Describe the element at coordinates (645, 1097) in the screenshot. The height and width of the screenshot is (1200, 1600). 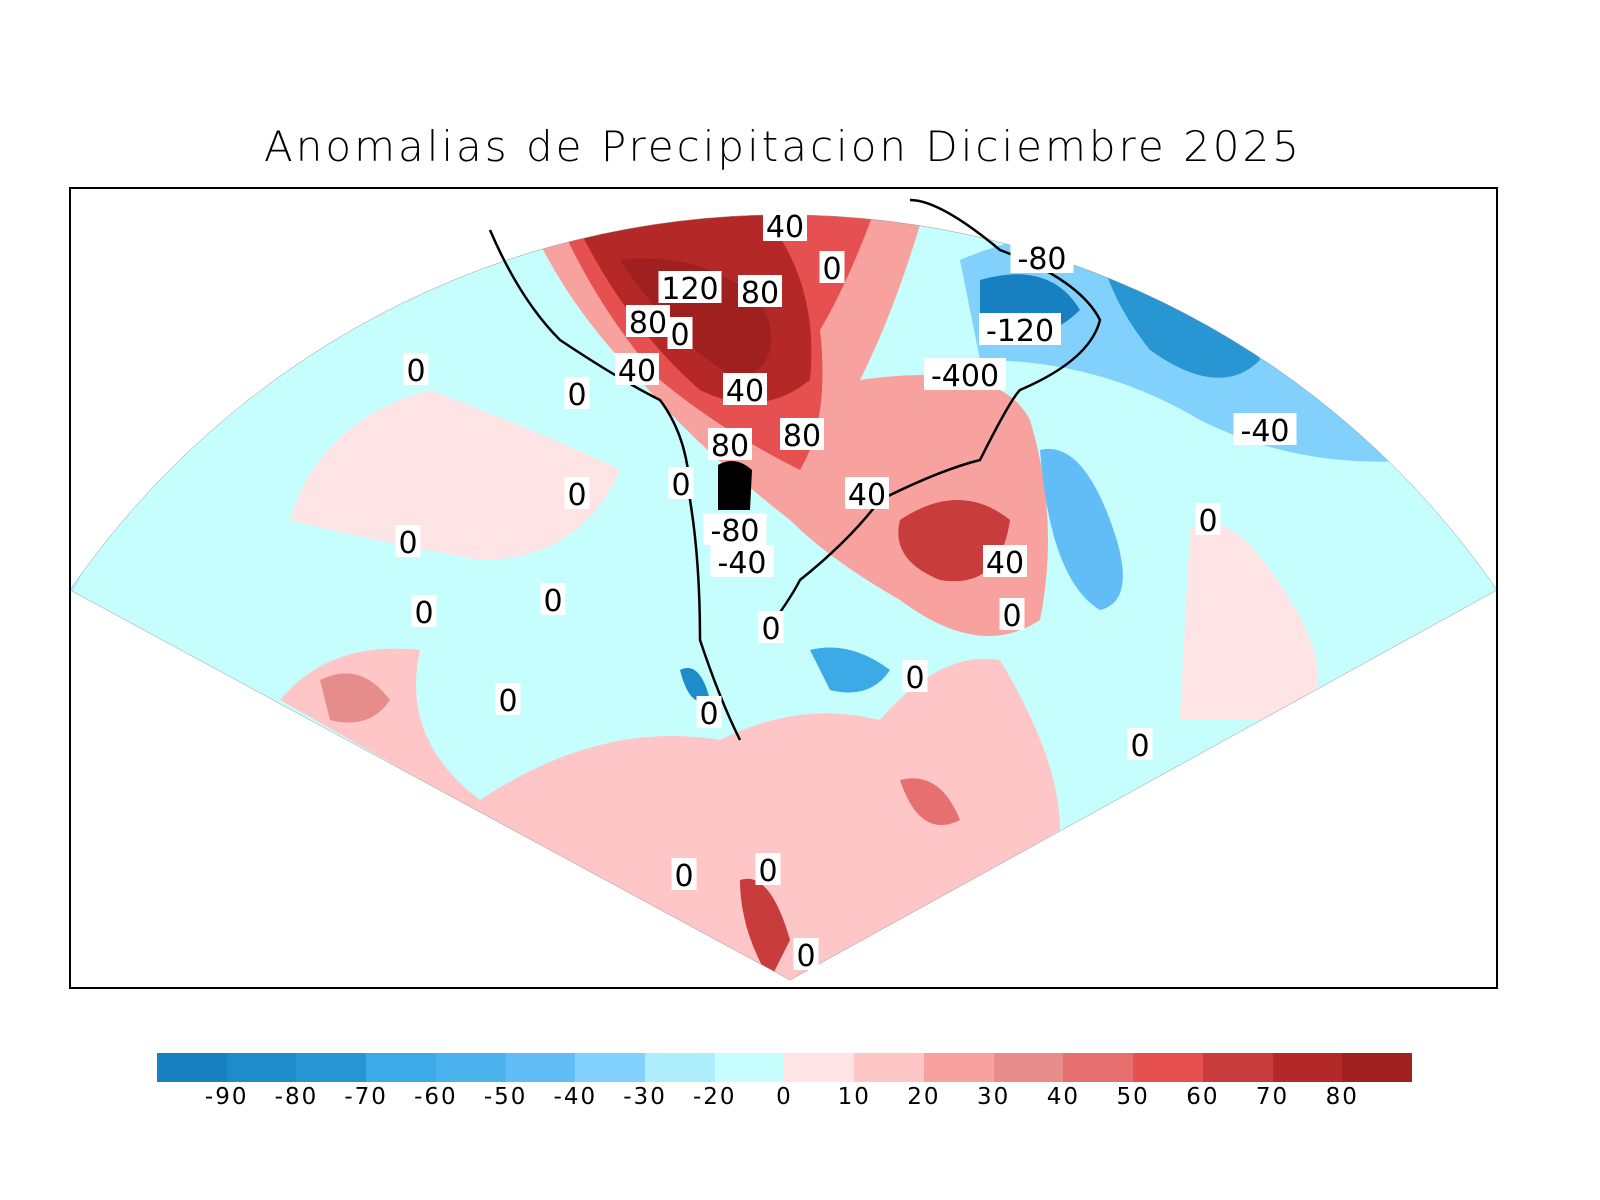
I see `colorbar-tick-label: -30` at that location.